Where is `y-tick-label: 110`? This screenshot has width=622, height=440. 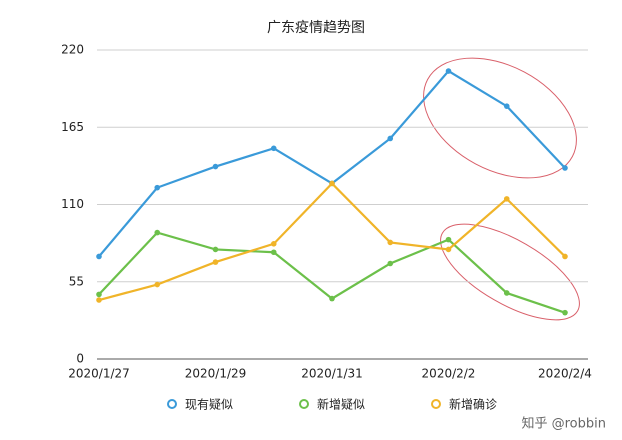 y-tick-label: 110 is located at coordinates (72, 204).